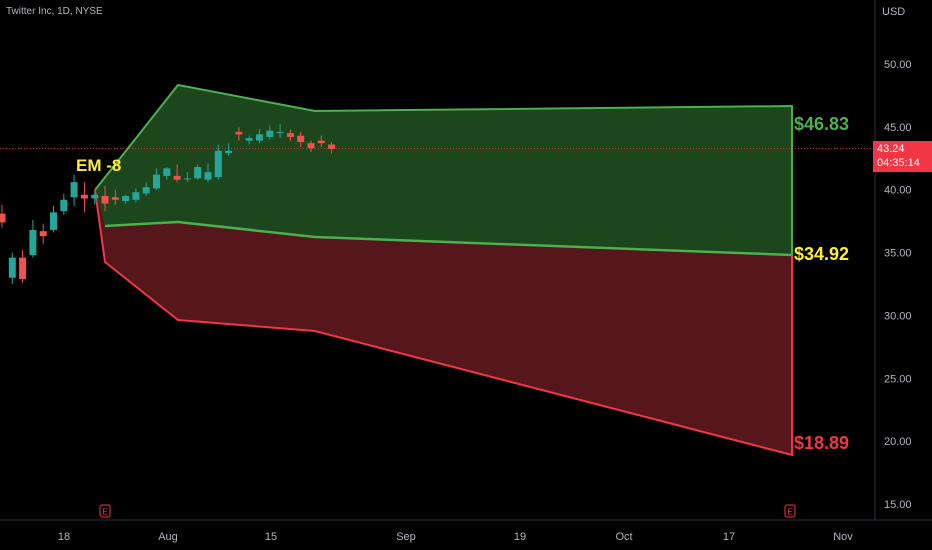 This screenshot has width=932, height=550. Describe the element at coordinates (271, 537) in the screenshot. I see `x-tick-label: 15` at that location.